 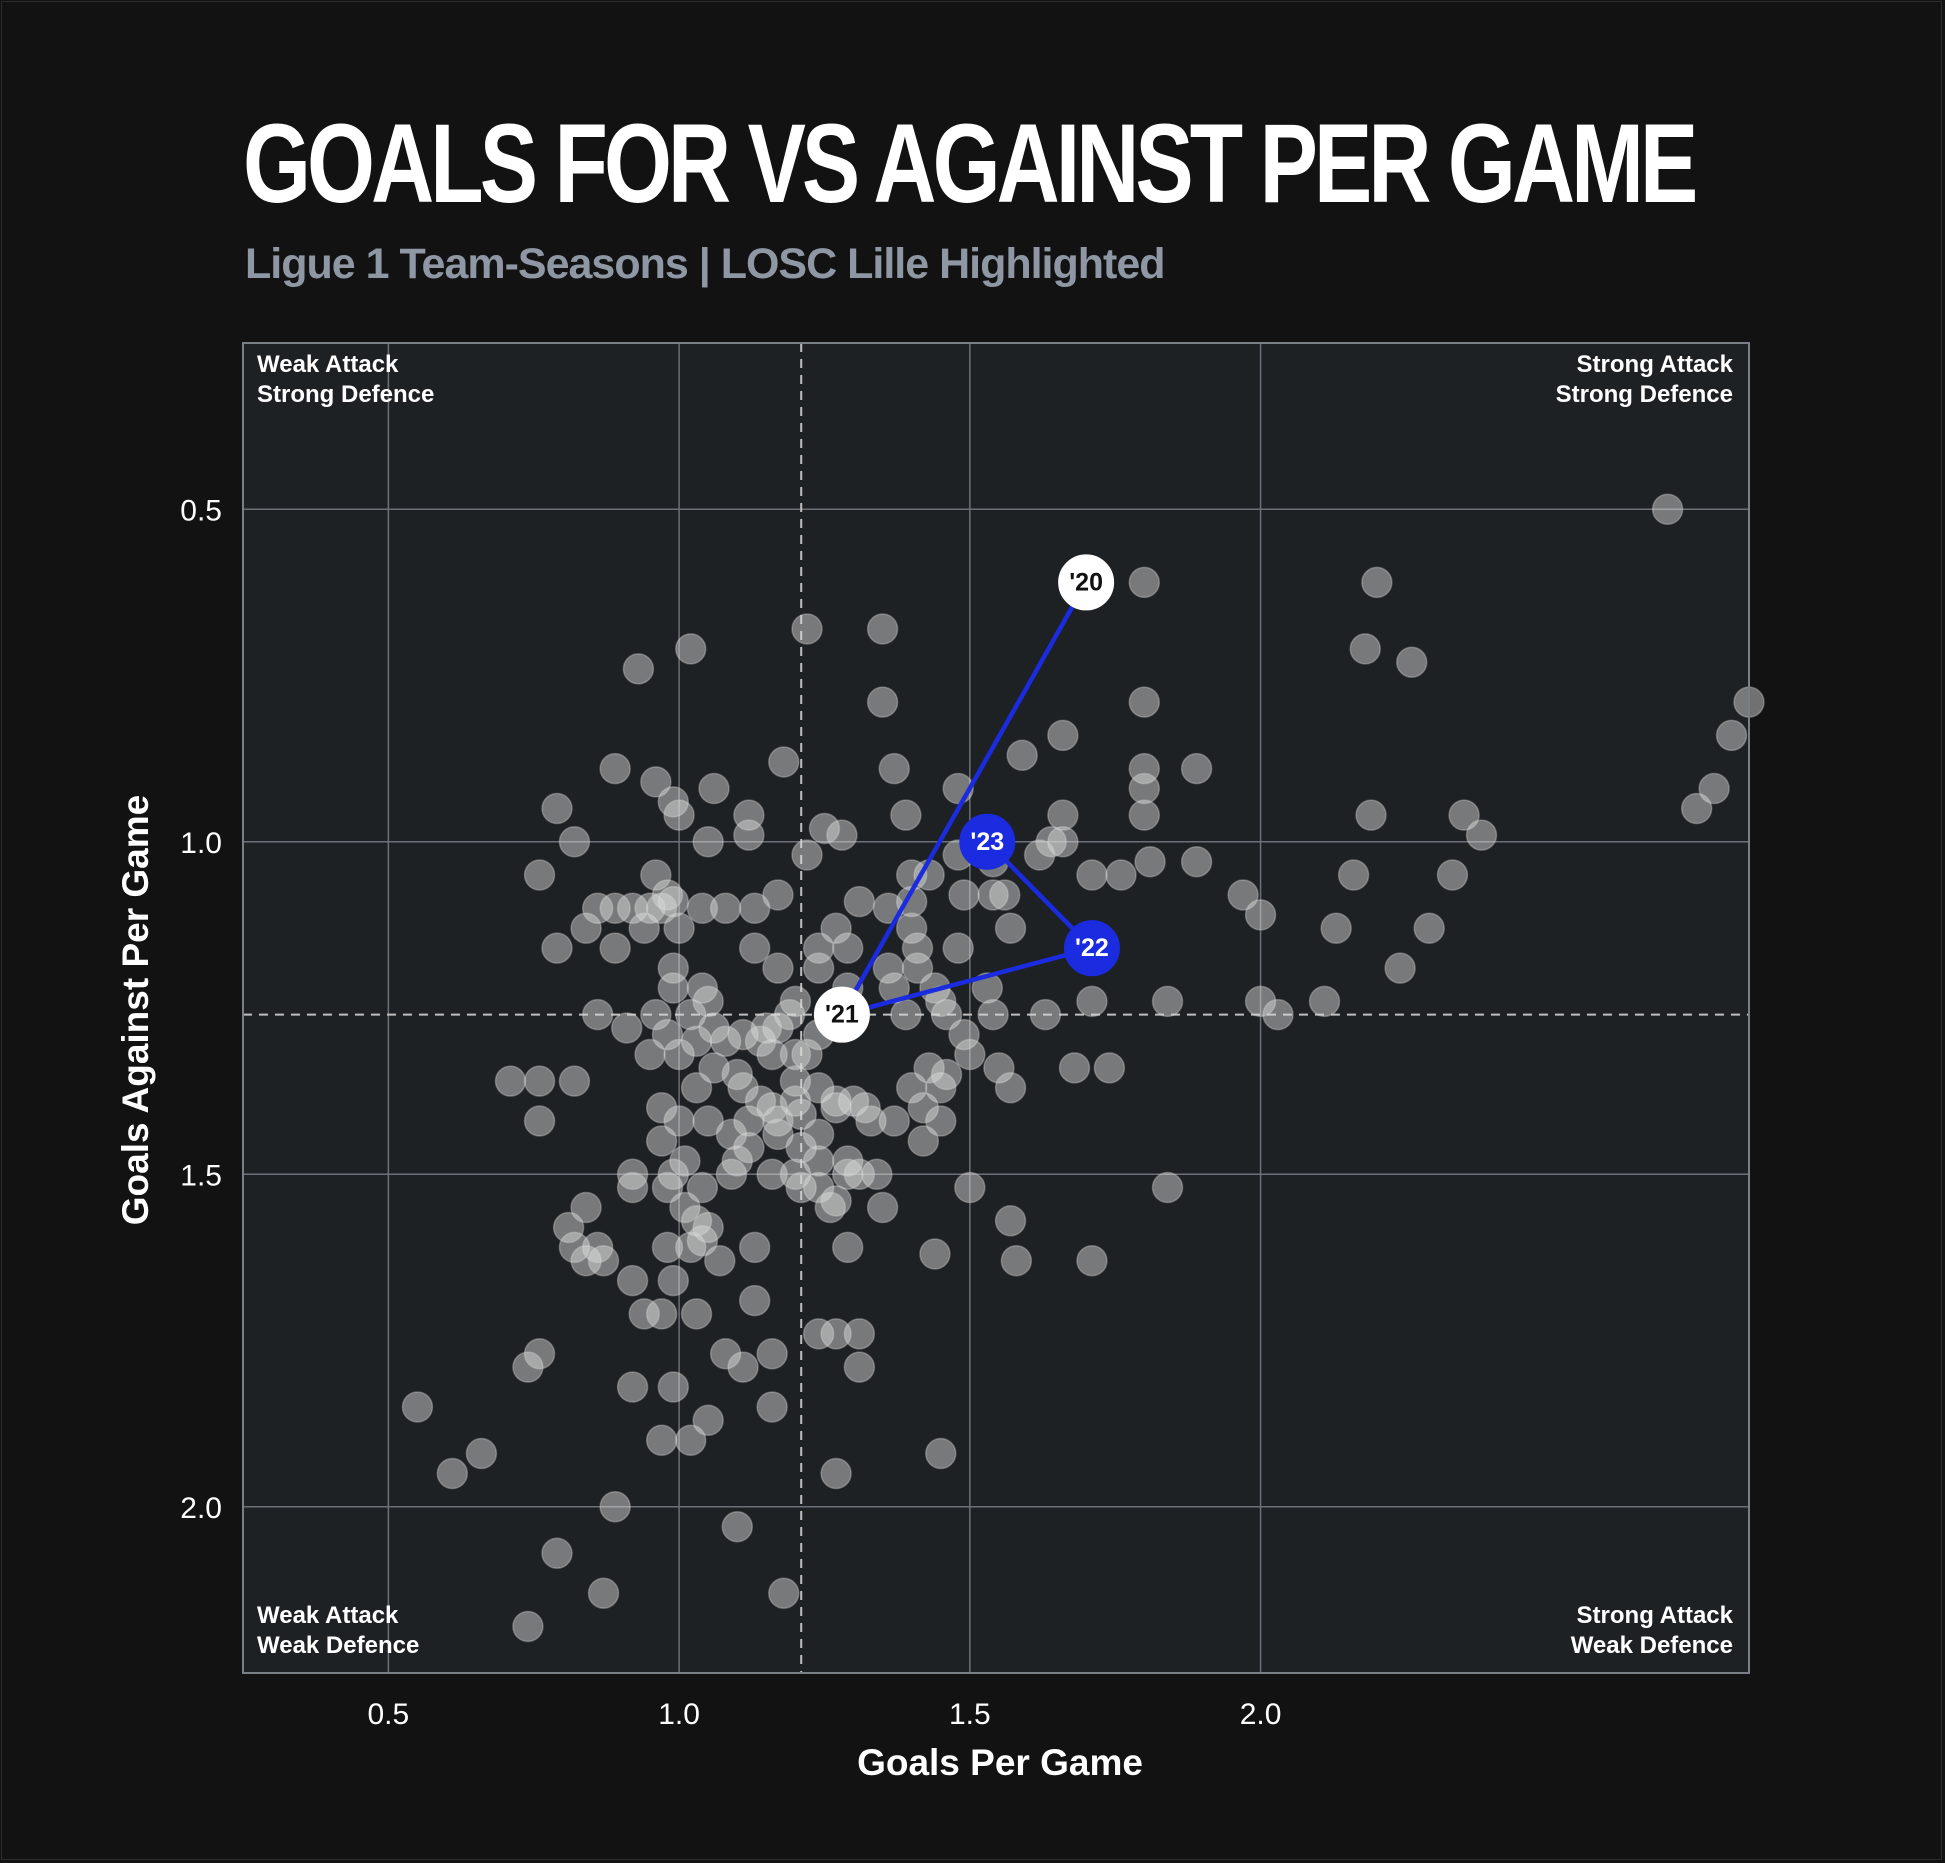 What do you see at coordinates (964, 798) in the screenshot?
I see `highlight-segment` at bounding box center [964, 798].